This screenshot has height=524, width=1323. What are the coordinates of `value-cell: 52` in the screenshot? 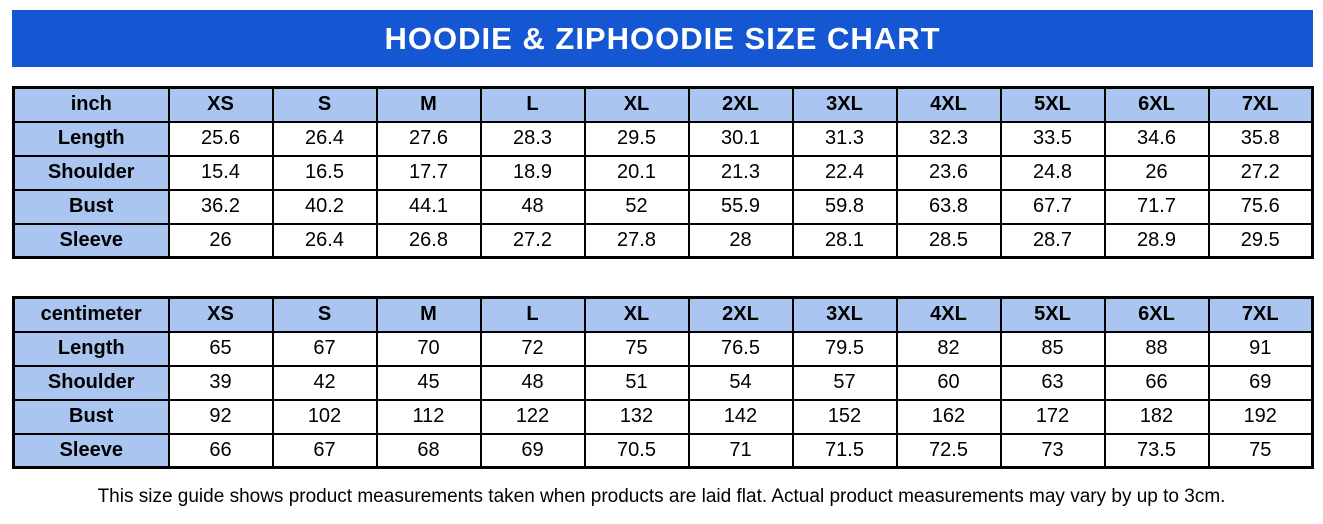 It's located at (636, 206).